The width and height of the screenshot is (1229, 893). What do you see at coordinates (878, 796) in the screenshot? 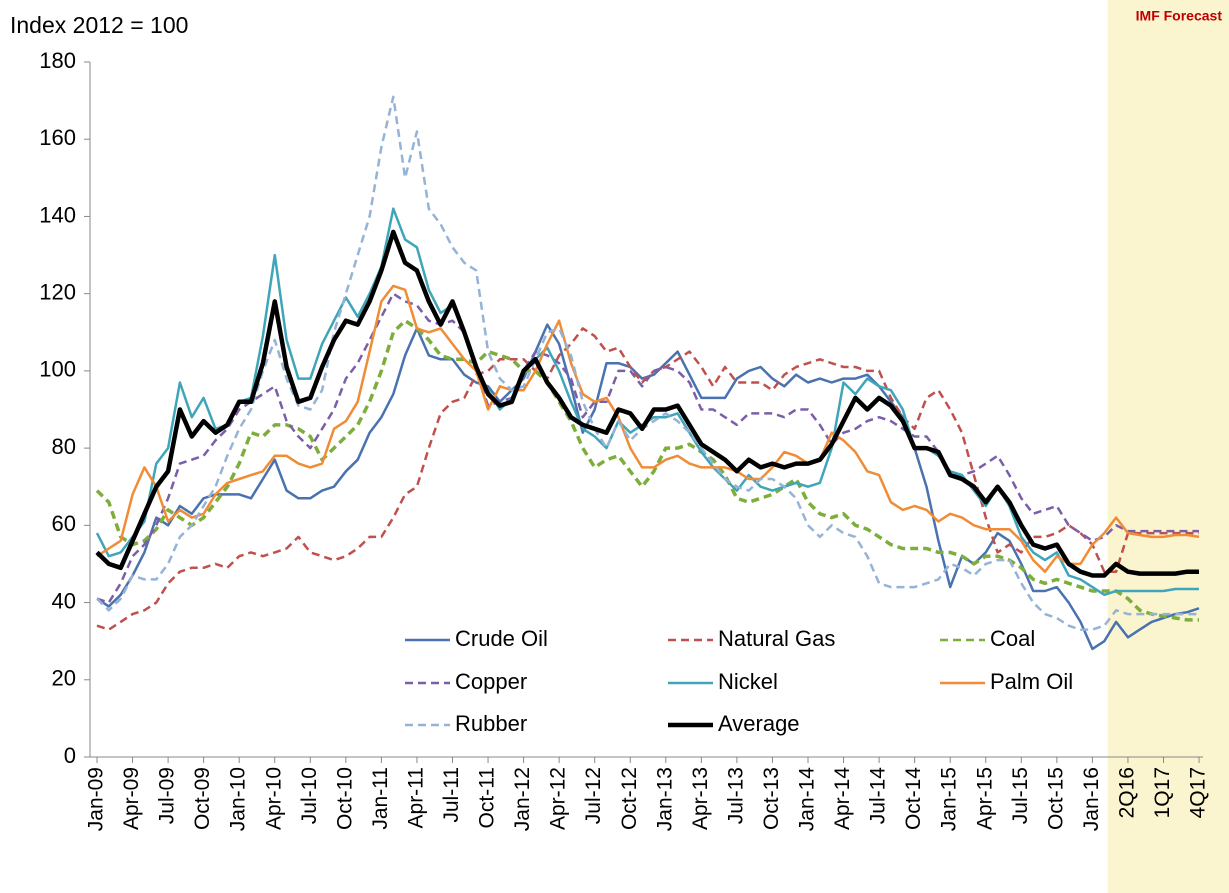
I see `x-tick-label: Jul-14` at bounding box center [878, 796].